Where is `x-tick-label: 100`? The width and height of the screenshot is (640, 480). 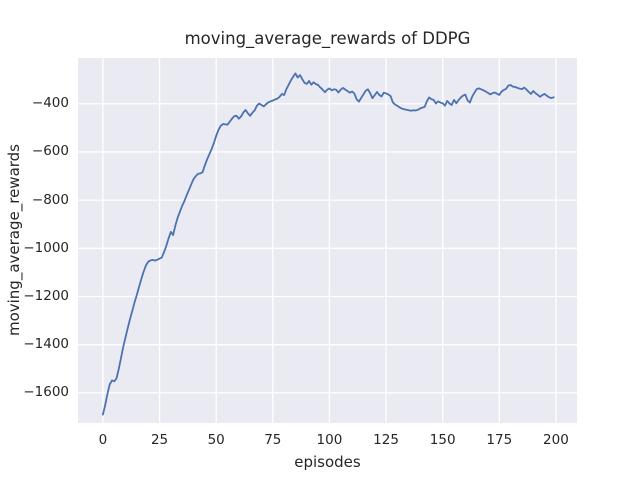 x-tick-label: 100 is located at coordinates (329, 440).